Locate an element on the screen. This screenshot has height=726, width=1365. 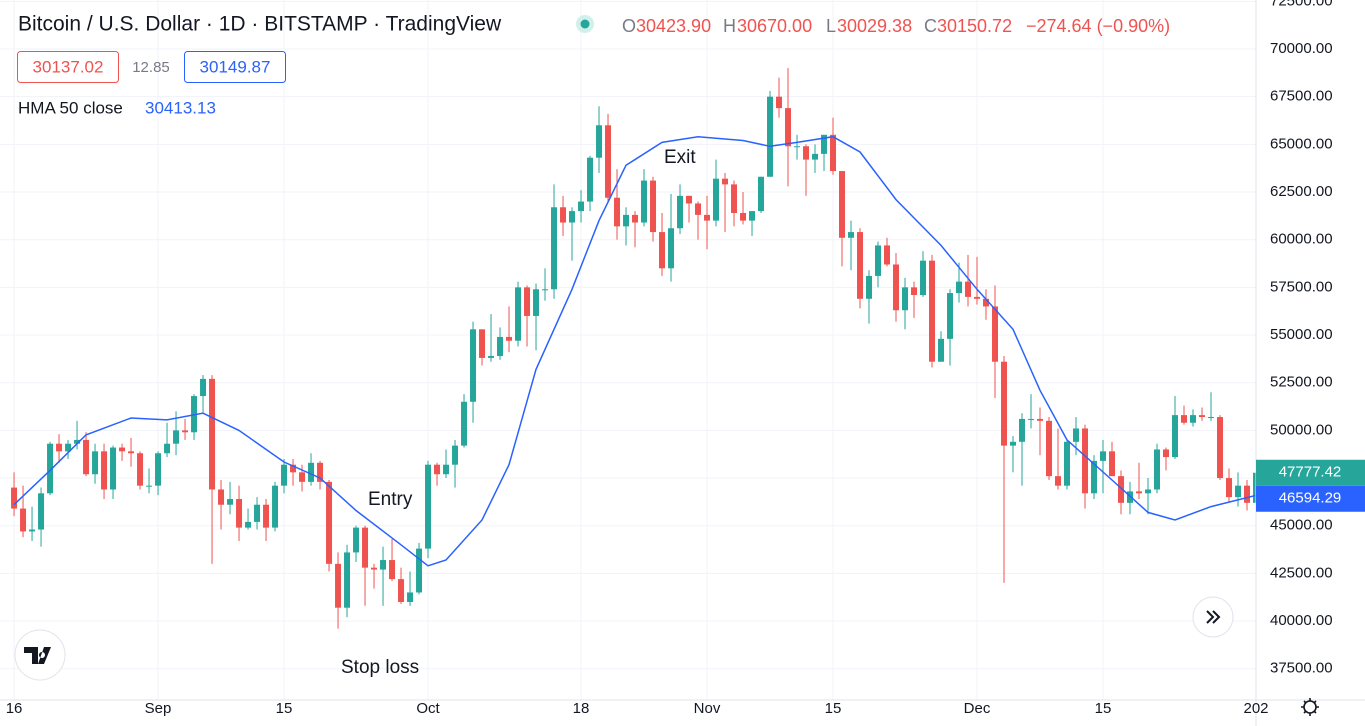
y-tick-label: 70000.00 is located at coordinates (1301, 48).